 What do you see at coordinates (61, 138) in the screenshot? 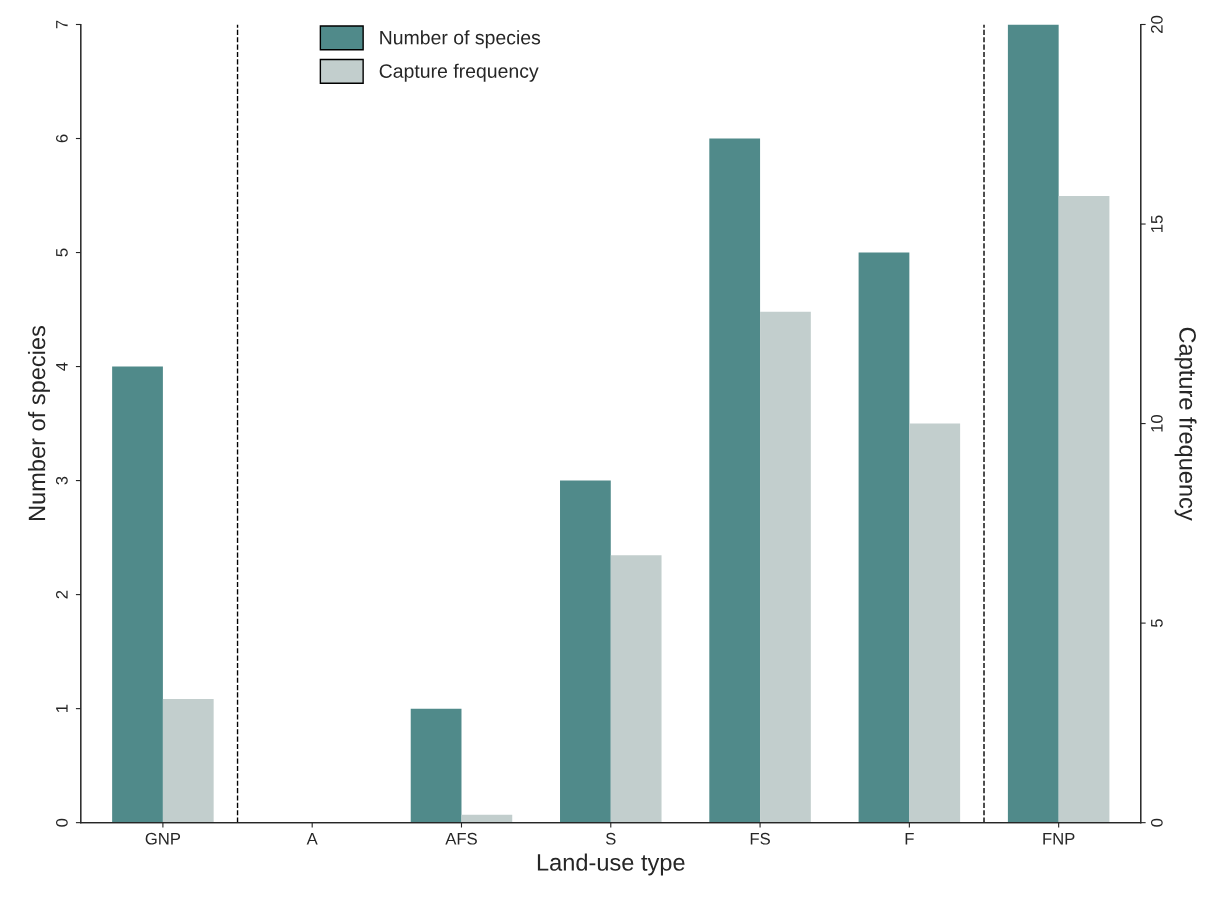
I see `y-tick-label: 6` at bounding box center [61, 138].